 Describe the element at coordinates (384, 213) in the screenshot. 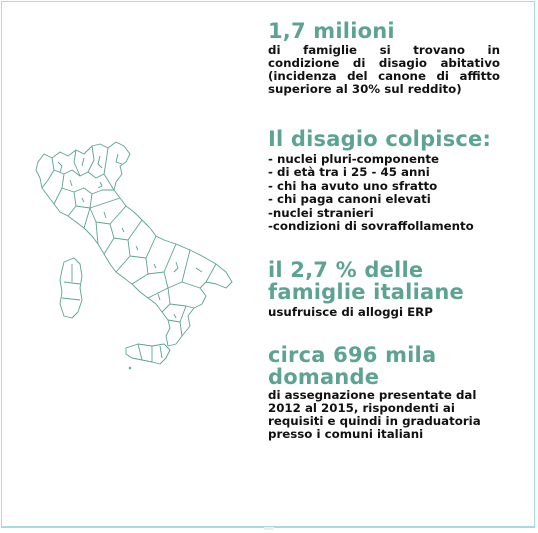

I see `list-item: -nuclei stranieri` at that location.